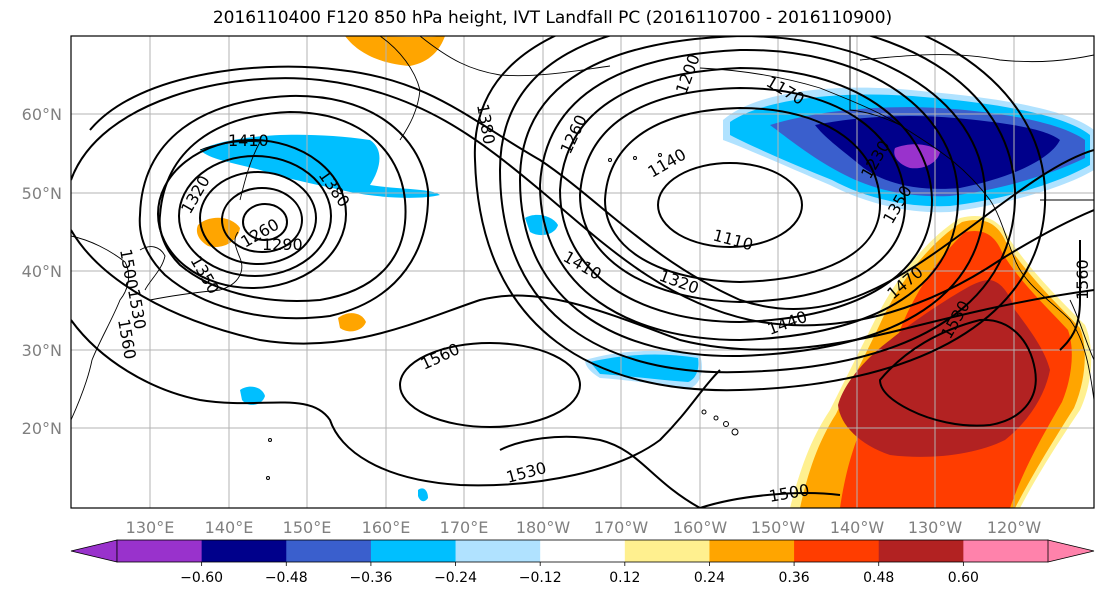  I want to click on colorbar-tick-label: −0.24, so click(455, 578).